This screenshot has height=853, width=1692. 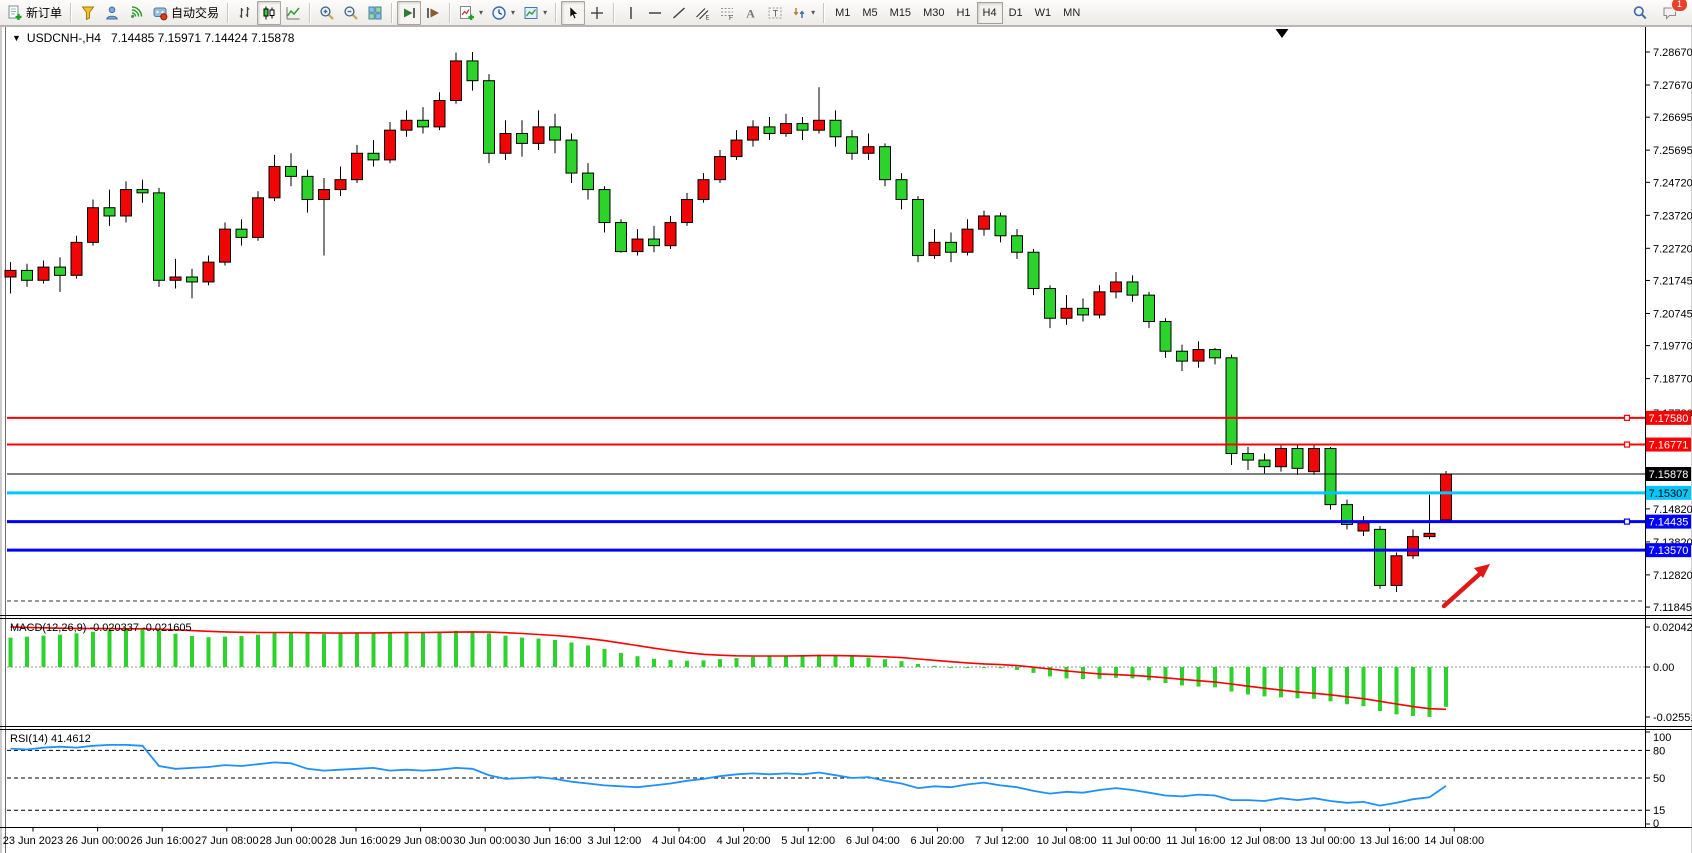 What do you see at coordinates (433, 13) in the screenshot?
I see `chart-shift-button` at bounding box center [433, 13].